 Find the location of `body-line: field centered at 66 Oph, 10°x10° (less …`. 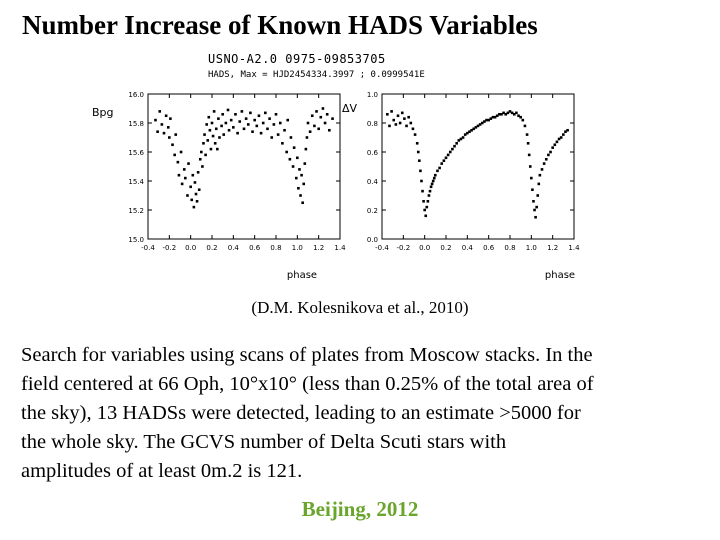

body-line: field centered at 66 Oph, 10°x10° (less … is located at coordinates (307, 384).